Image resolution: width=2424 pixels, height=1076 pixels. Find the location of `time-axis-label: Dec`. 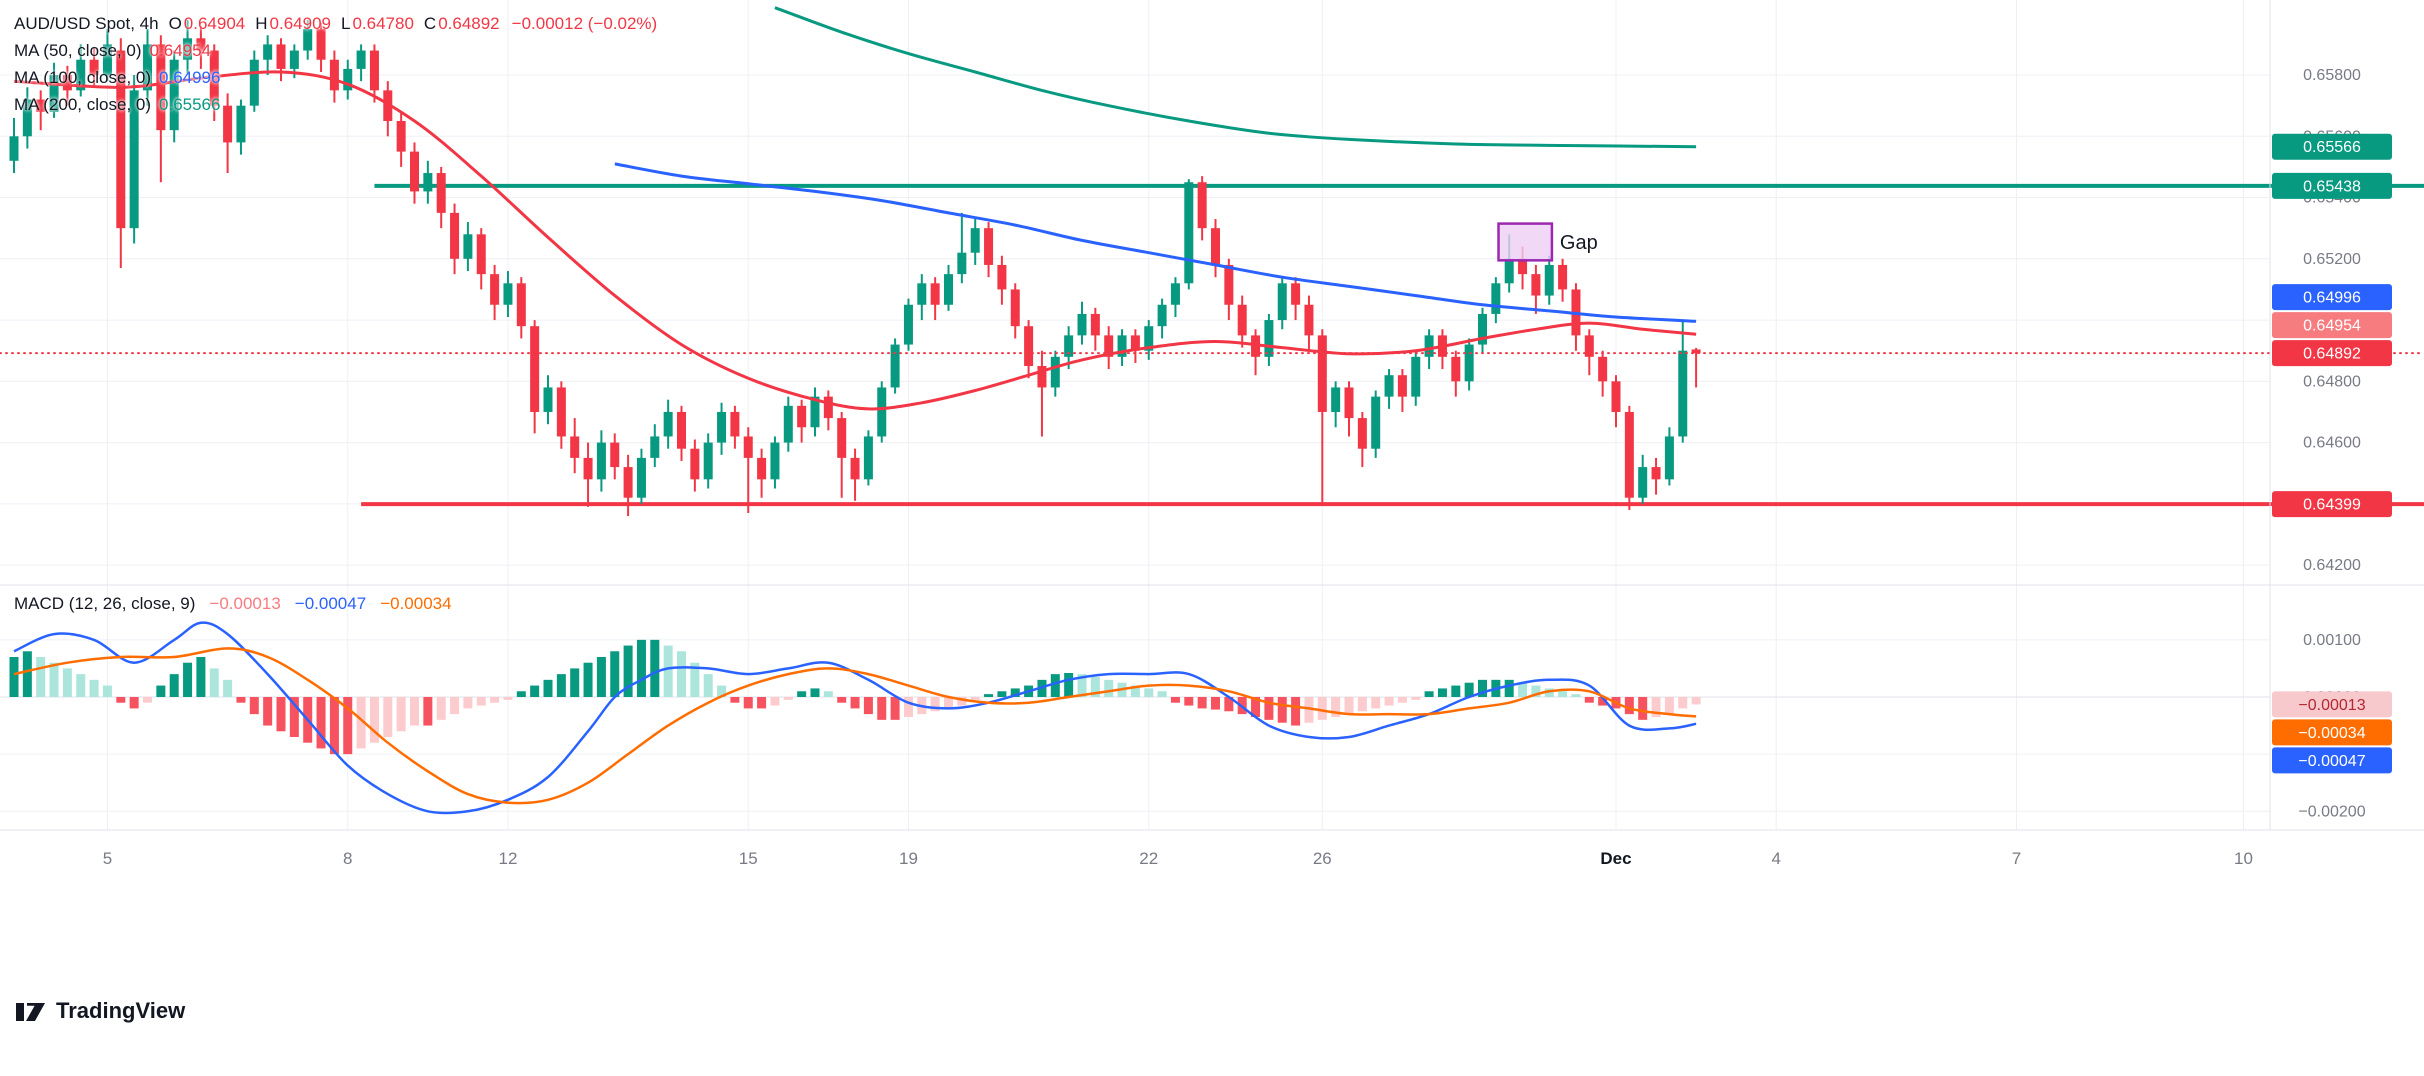

time-axis-label: Dec is located at coordinates (1615, 858).